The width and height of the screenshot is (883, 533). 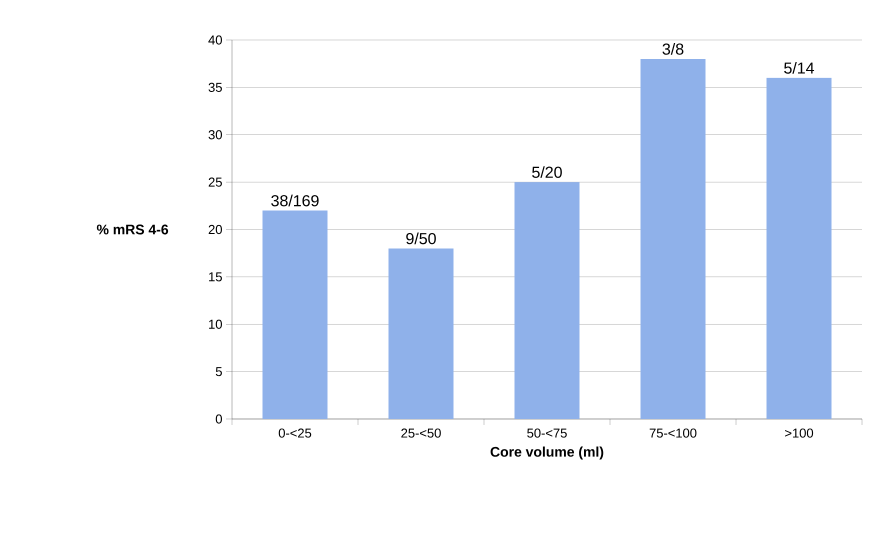 What do you see at coordinates (421, 433) in the screenshot?
I see `x-tick-label: 25-<50` at bounding box center [421, 433].